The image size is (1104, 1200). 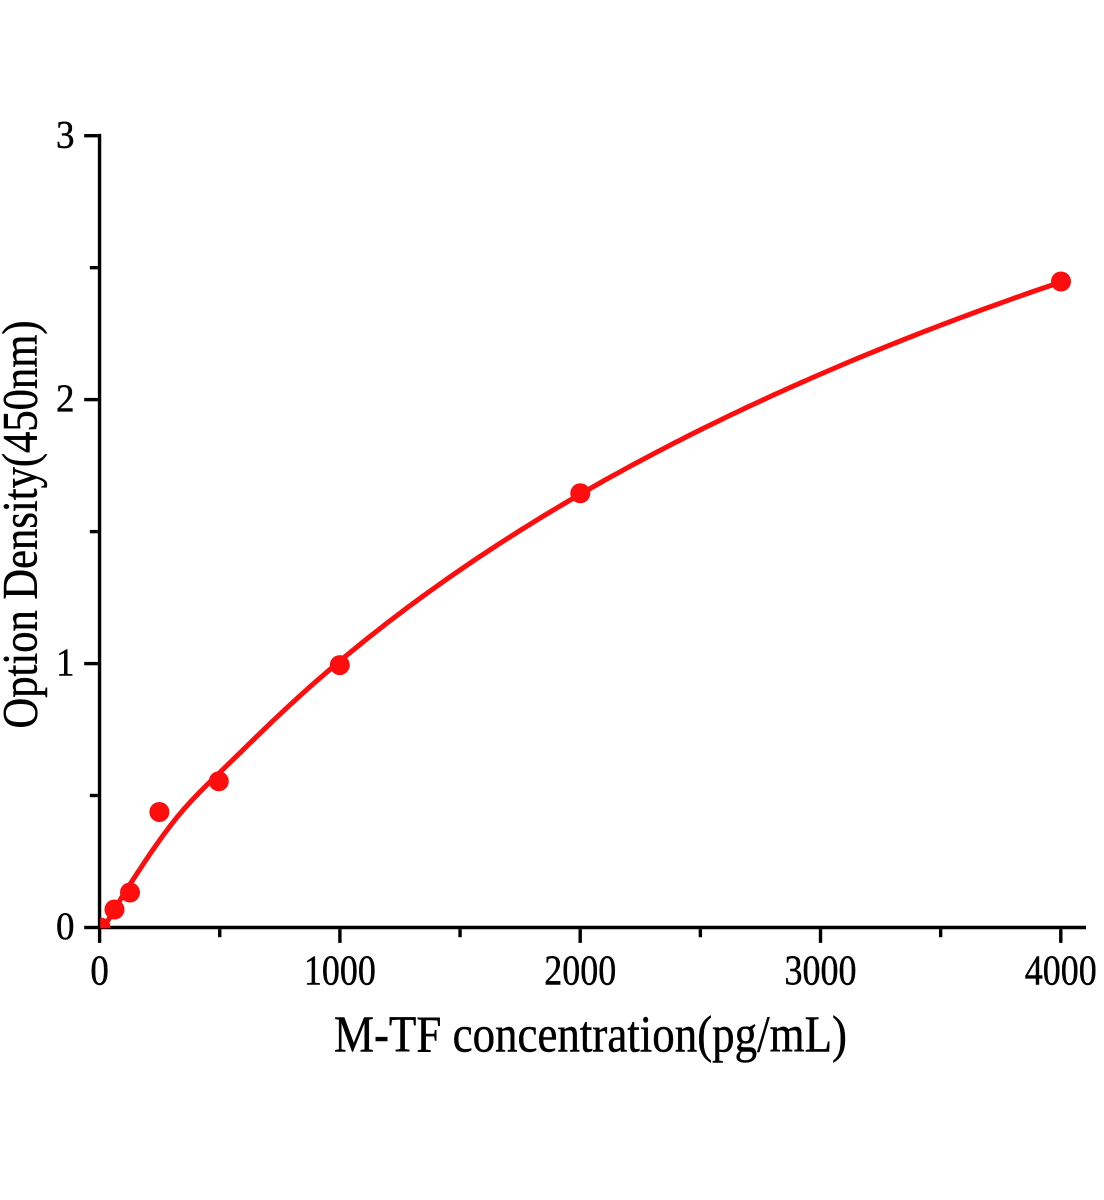 I want to click on svg-text: 2, so click(x=65, y=398).